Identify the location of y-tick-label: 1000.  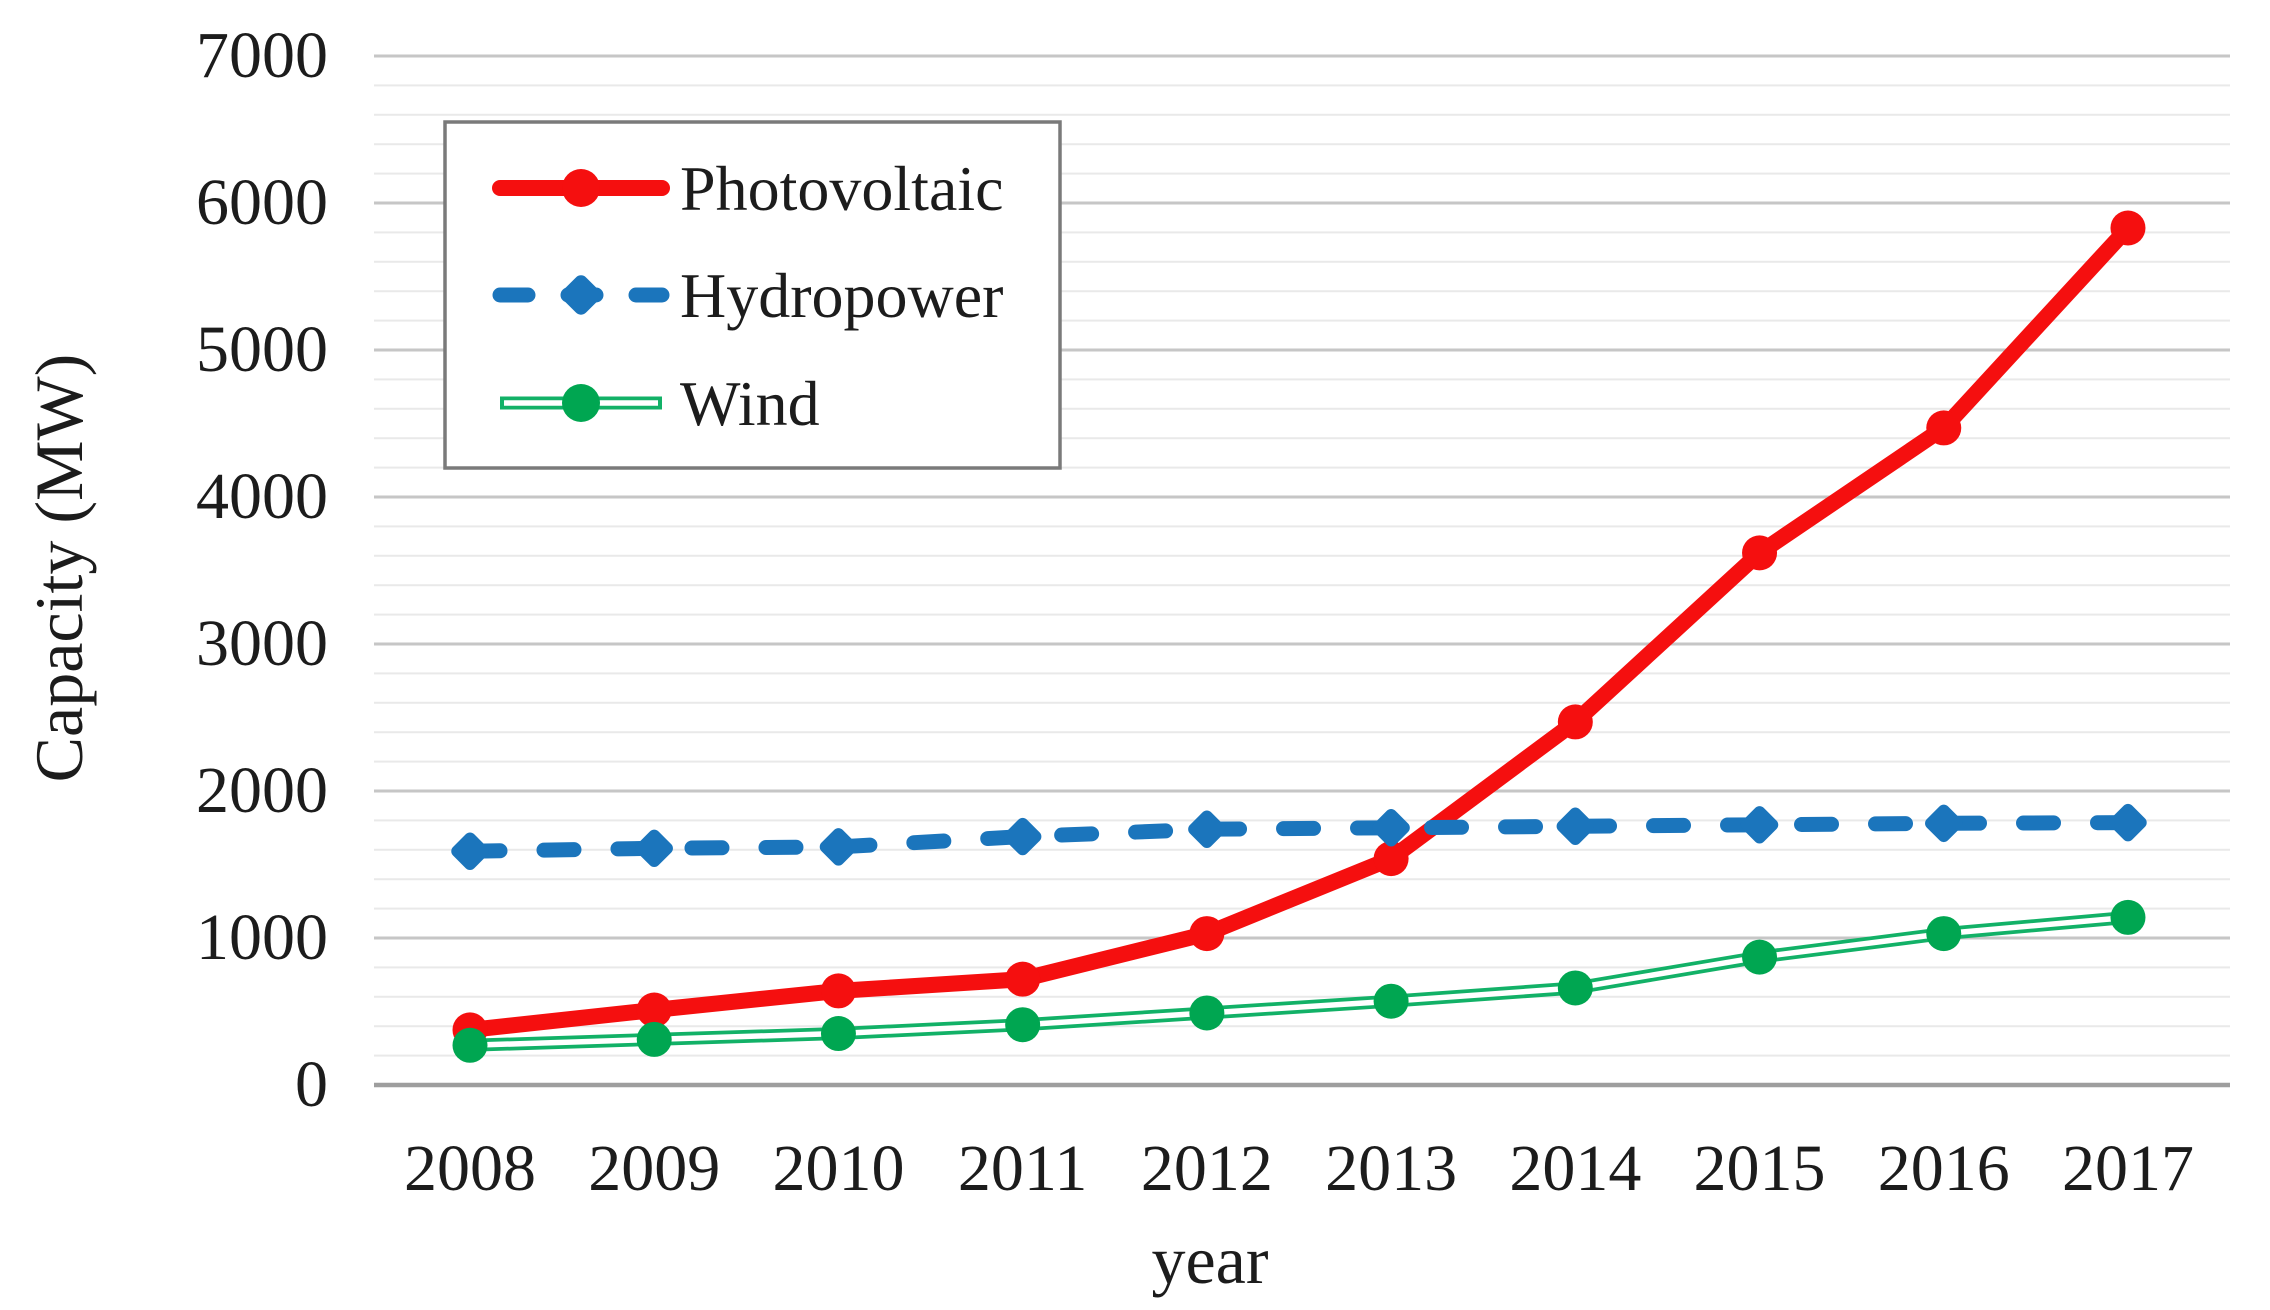
(262, 937).